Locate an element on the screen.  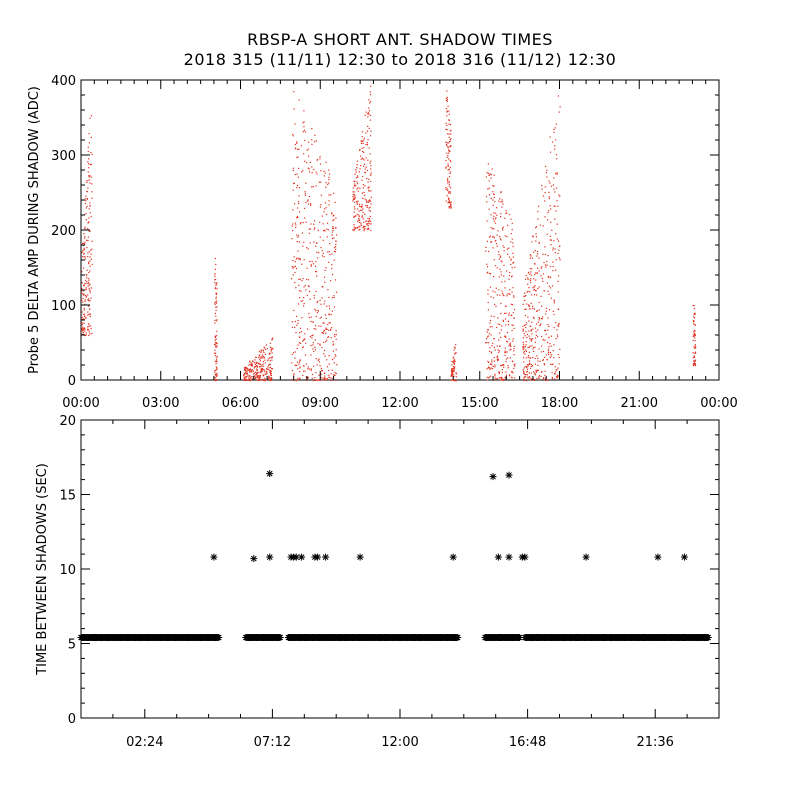
x-tick-label: 18:00 is located at coordinates (559, 403).